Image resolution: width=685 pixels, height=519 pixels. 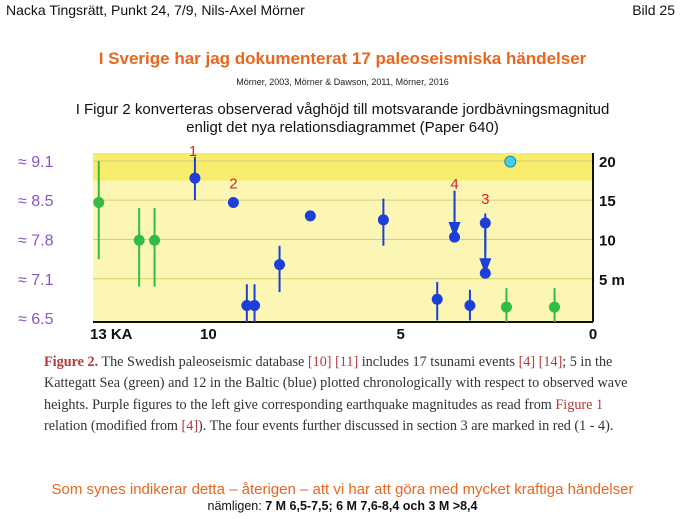 What do you see at coordinates (607, 240) in the screenshot?
I see `wave-height-tick-label: 10` at bounding box center [607, 240].